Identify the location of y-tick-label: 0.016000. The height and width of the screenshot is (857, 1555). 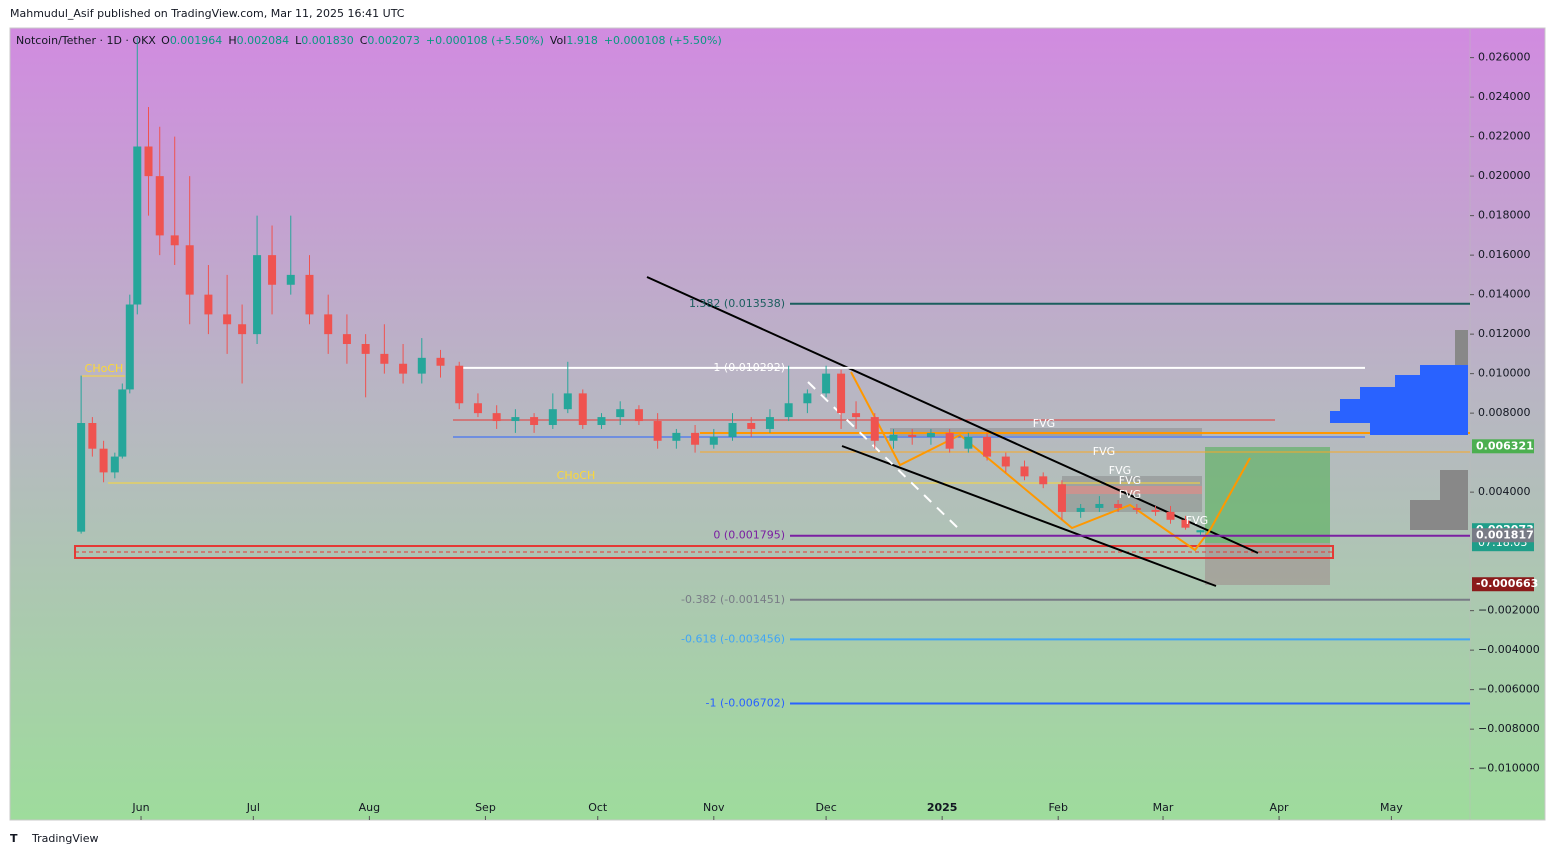
(1504, 254).